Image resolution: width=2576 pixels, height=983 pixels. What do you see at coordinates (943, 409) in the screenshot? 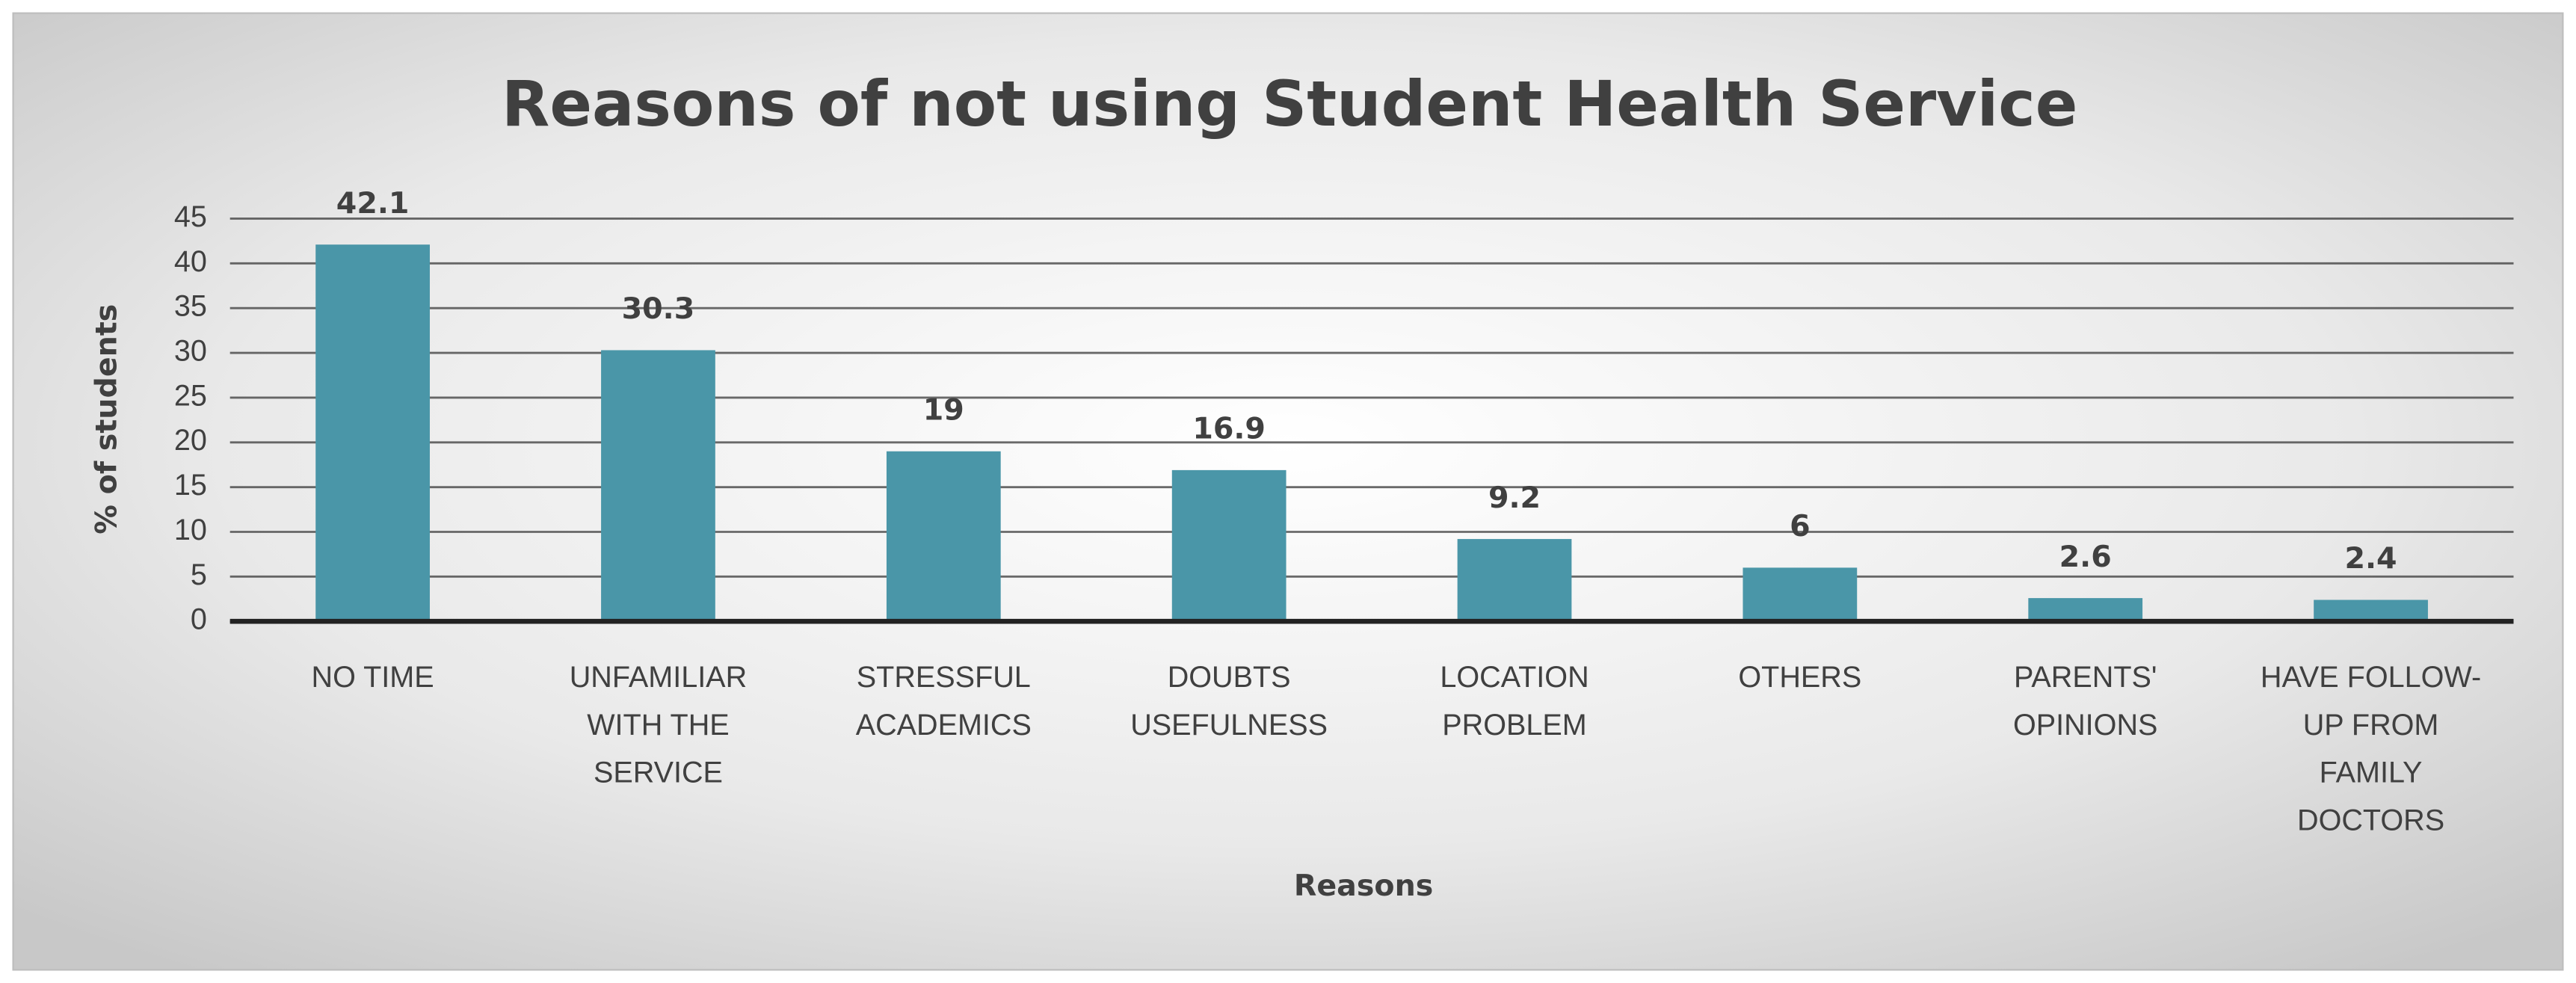
I see `value-label: 19` at bounding box center [943, 409].